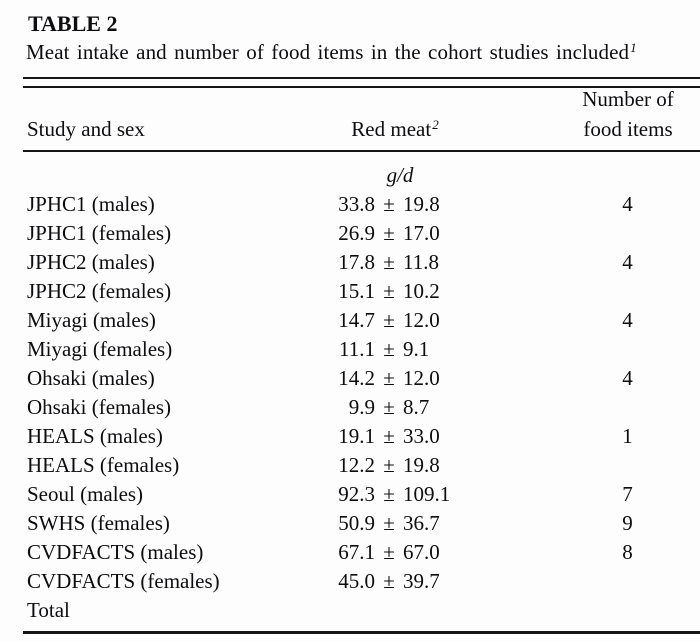 This screenshot has width=700, height=642. Describe the element at coordinates (350, 175) in the screenshot. I see `unit-row: g/d` at that location.